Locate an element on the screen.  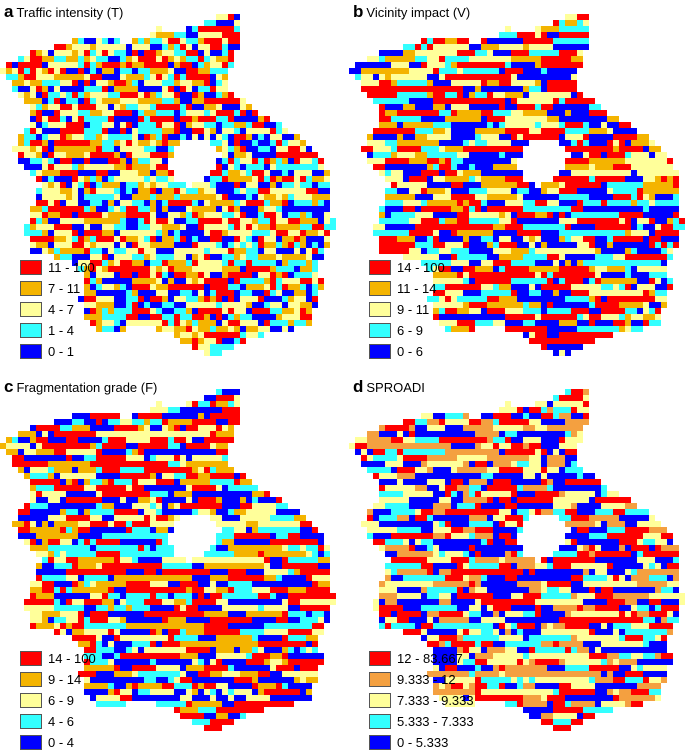
legend-label: 12 - 83.667 is located at coordinates (430, 658).